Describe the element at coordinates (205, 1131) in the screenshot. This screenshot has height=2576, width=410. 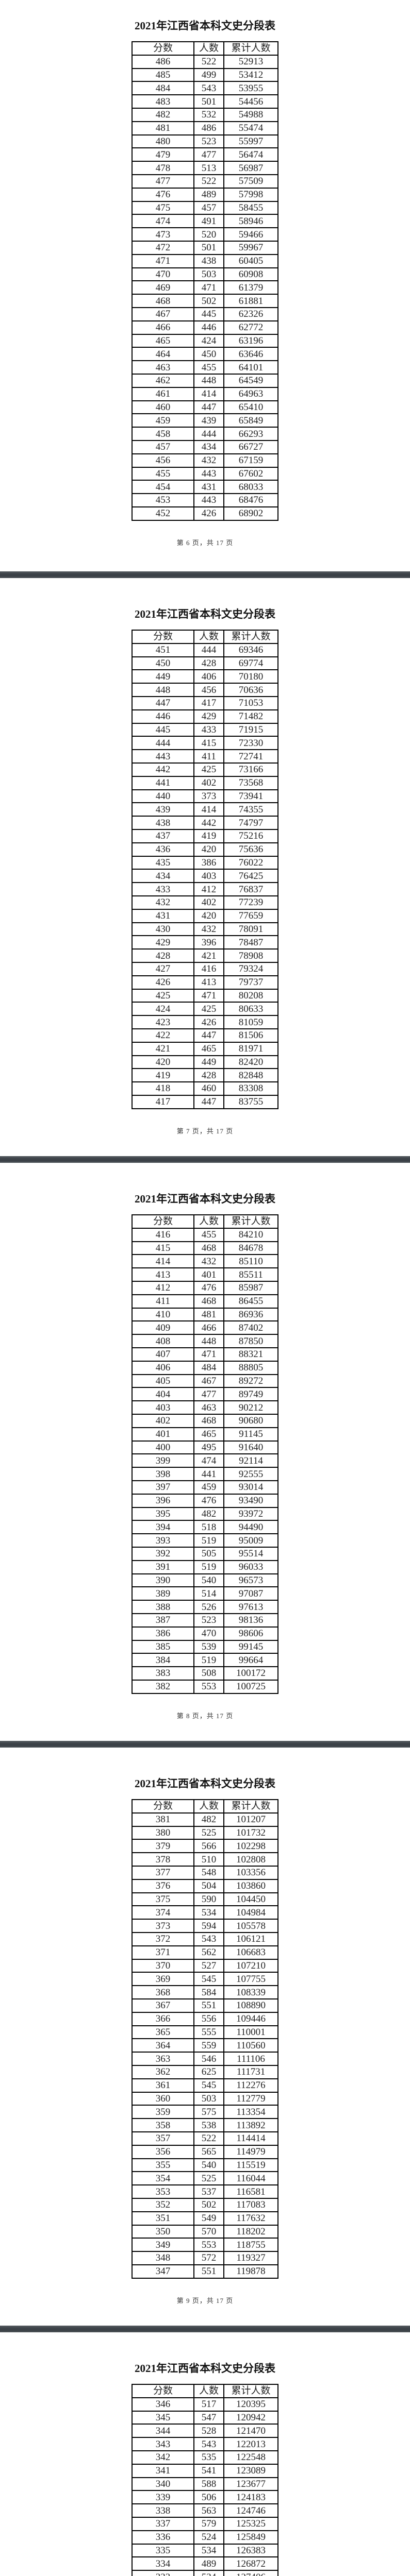
I see `page-number-footer: 第 7 页，共 17 页` at that location.